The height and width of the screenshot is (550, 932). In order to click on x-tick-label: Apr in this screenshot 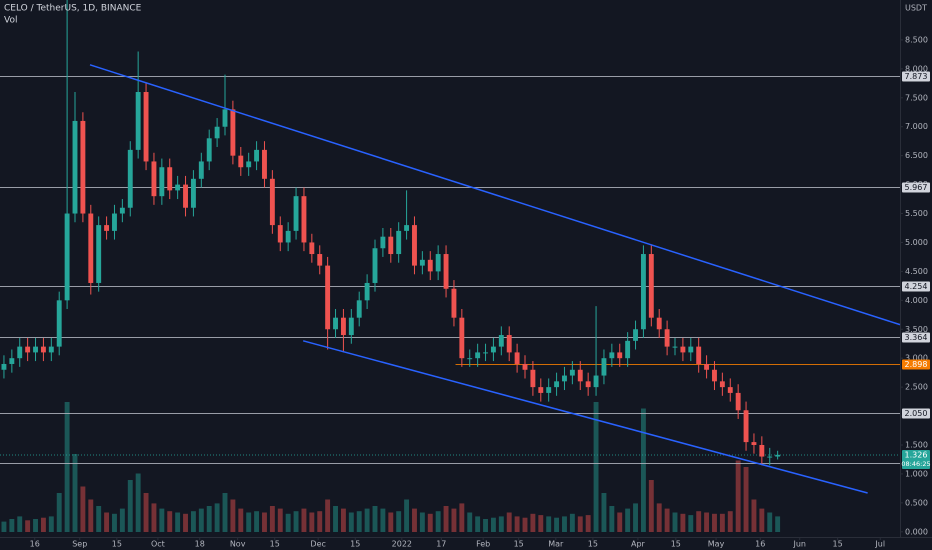, I will do `click(638, 544)`.